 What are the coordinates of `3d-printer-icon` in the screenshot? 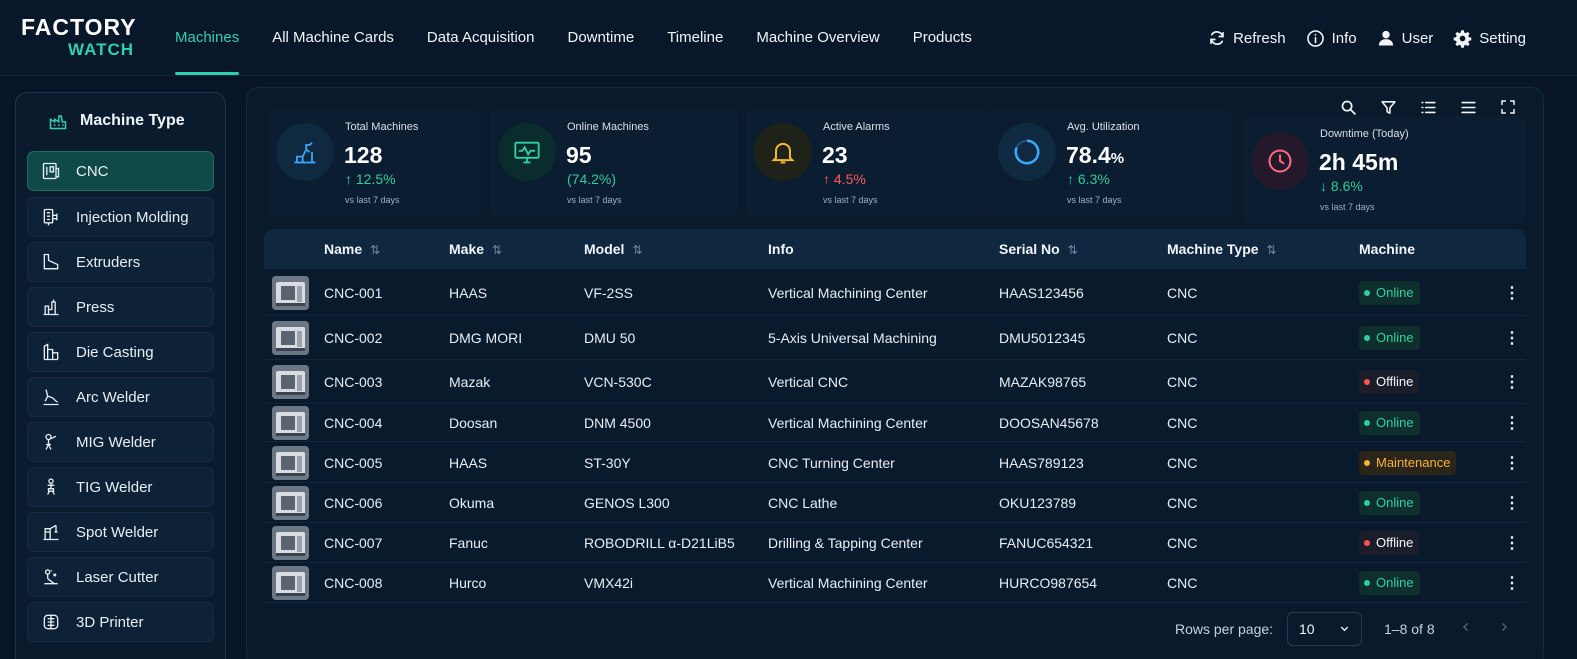 It's located at (51, 622).